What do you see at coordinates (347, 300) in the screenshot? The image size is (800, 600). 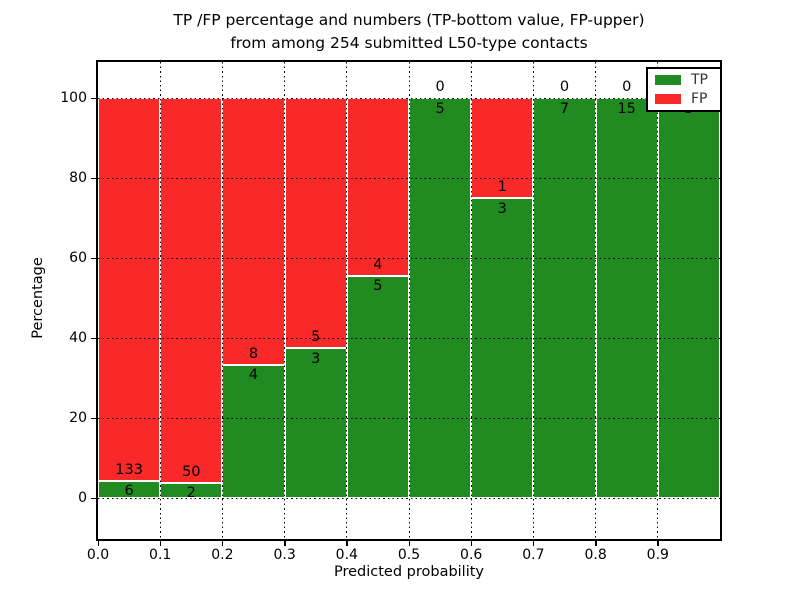 I see `gridline-x-0.4` at bounding box center [347, 300].